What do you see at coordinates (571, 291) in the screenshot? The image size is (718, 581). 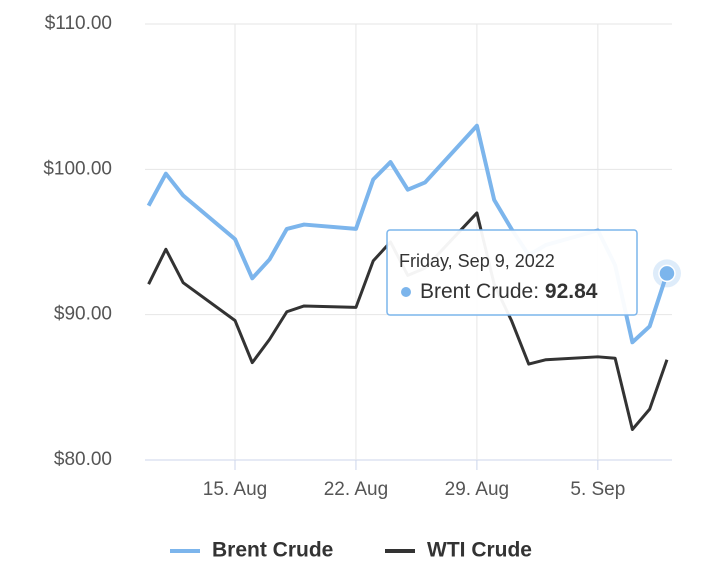 I see `tooltip-value: 92.84` at bounding box center [571, 291].